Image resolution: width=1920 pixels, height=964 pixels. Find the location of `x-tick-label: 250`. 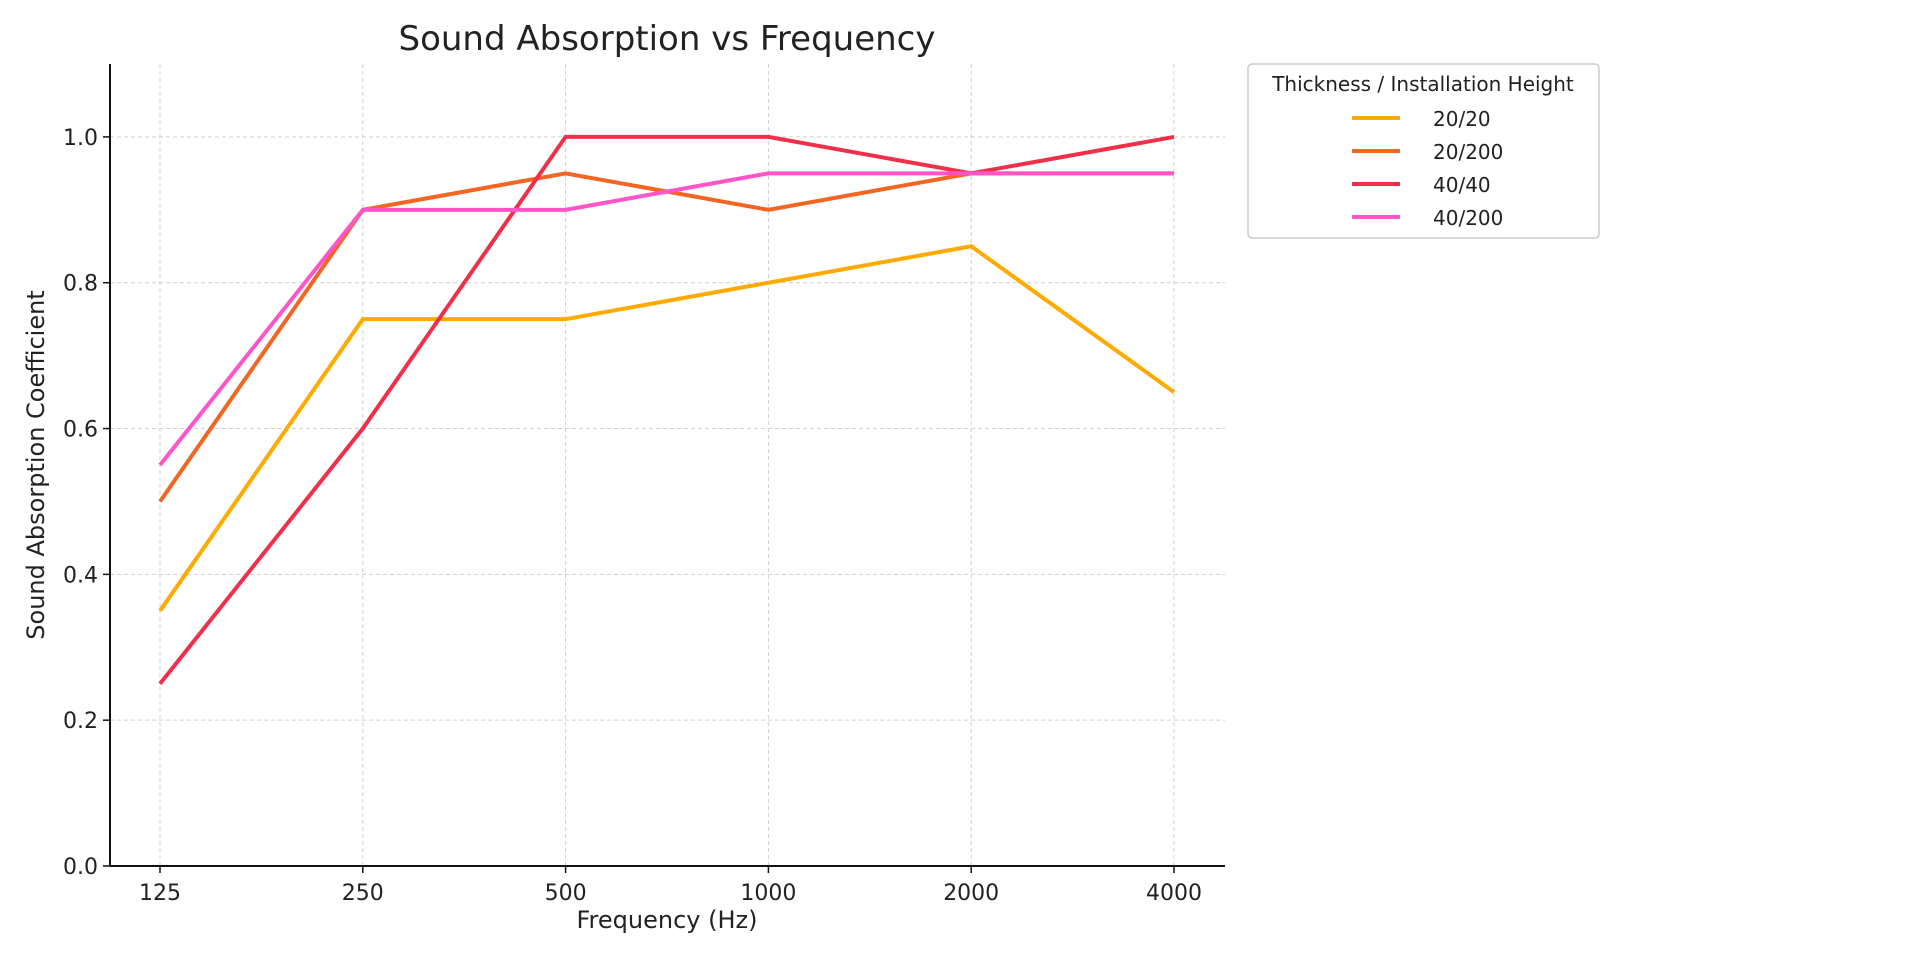

x-tick-label: 250 is located at coordinates (363, 893).